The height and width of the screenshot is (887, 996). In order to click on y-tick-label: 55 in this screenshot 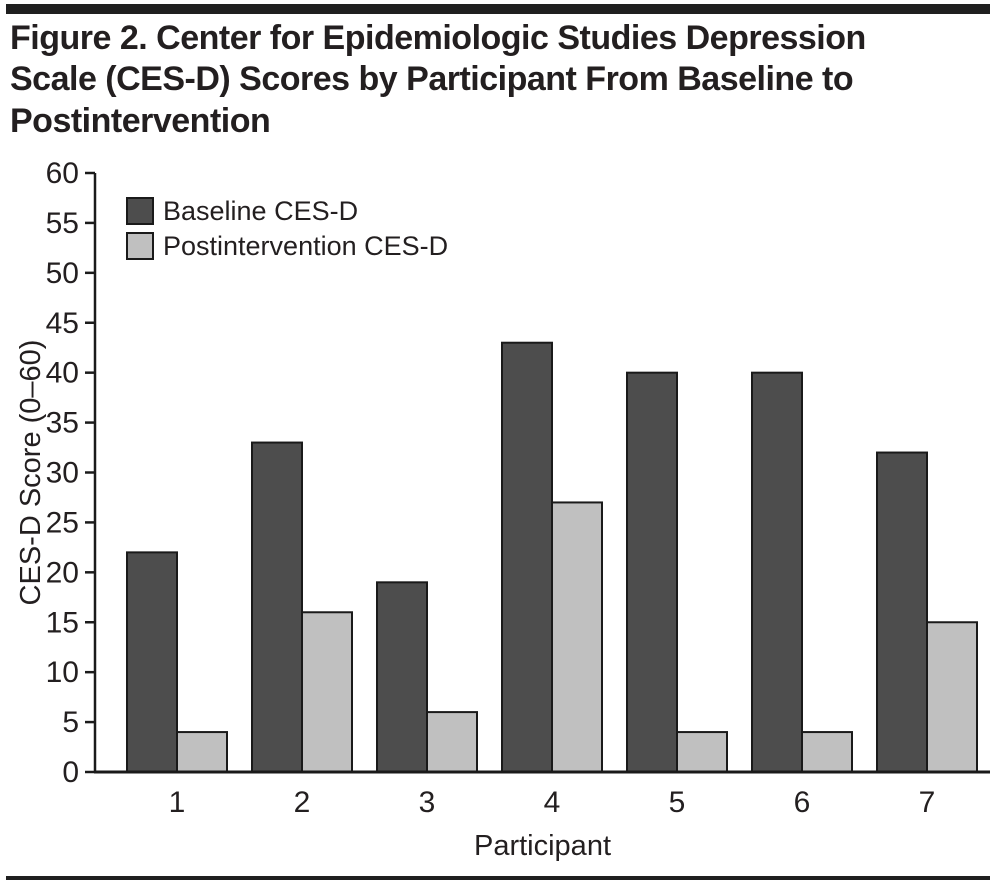, I will do `click(62, 223)`.